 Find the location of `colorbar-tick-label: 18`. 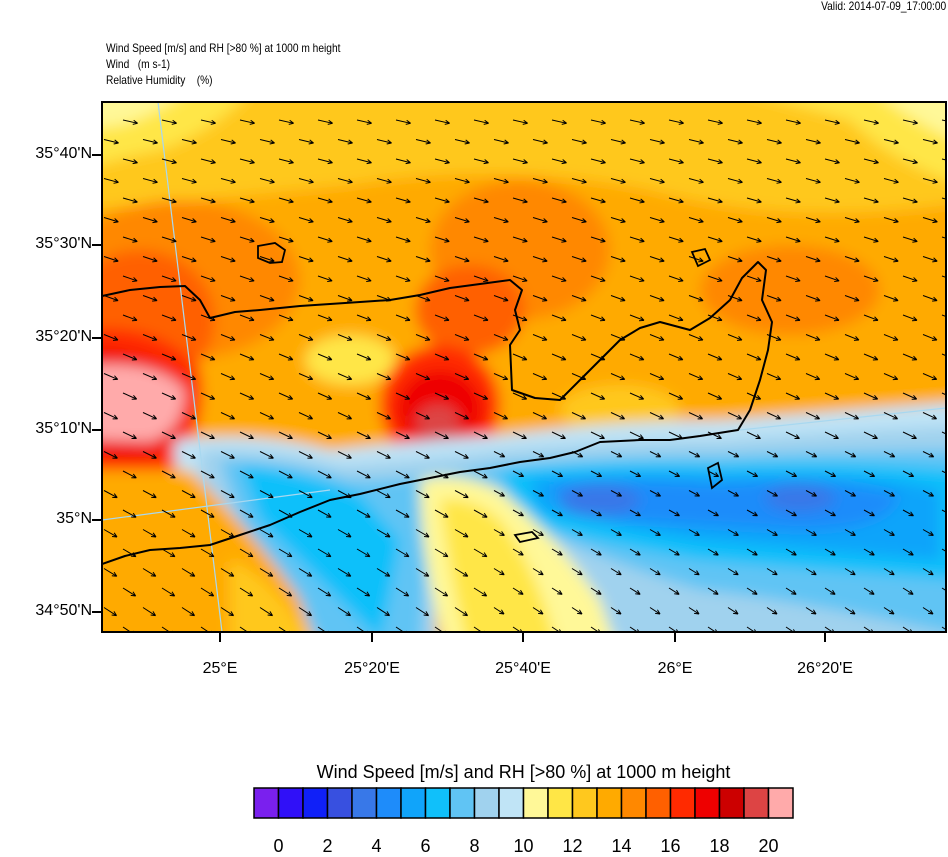

colorbar-tick-label: 18 is located at coordinates (719, 846).